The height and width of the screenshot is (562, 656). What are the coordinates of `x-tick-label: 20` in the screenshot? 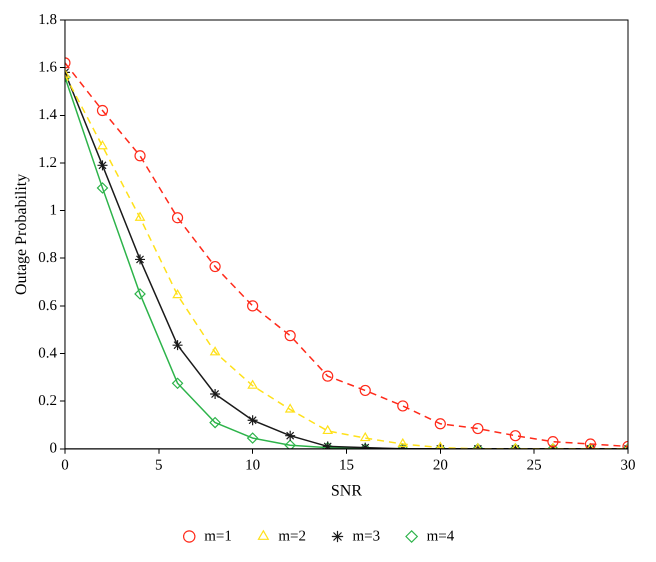 It's located at (440, 466).